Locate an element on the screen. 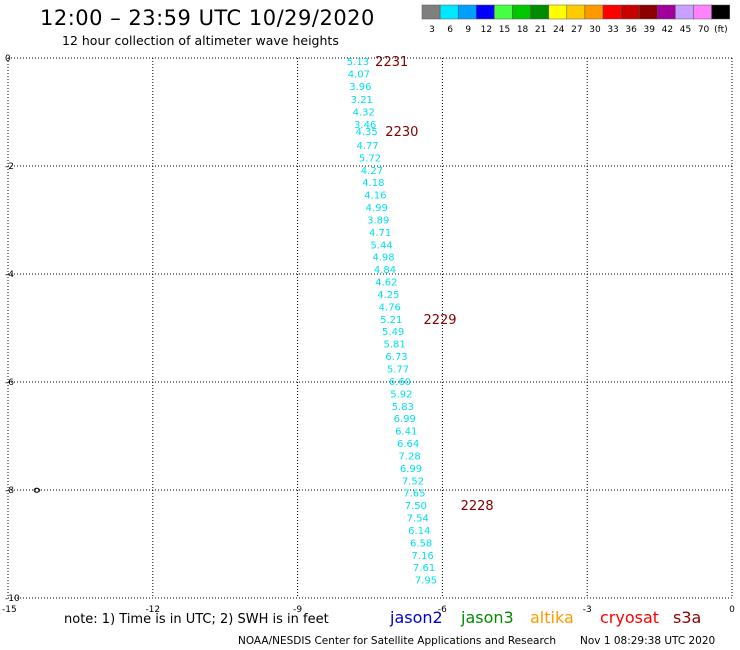 Image resolution: width=740 pixels, height=650 pixels. satellite-name-s3a: s3a is located at coordinates (687, 617).